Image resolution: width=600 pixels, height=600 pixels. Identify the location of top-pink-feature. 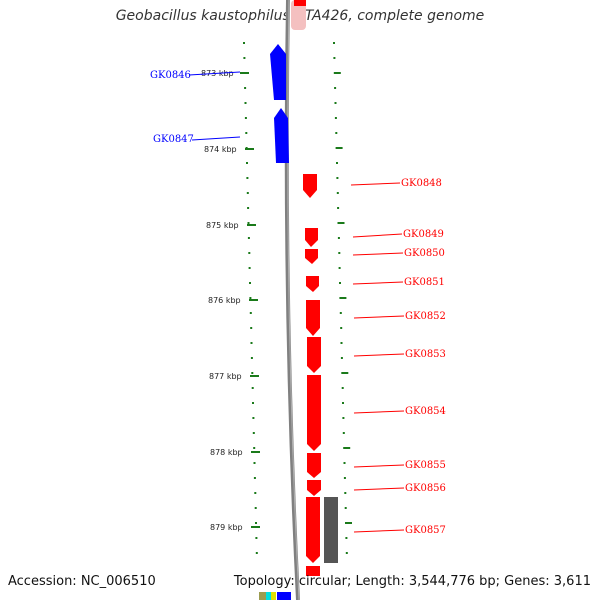
(298, 15).